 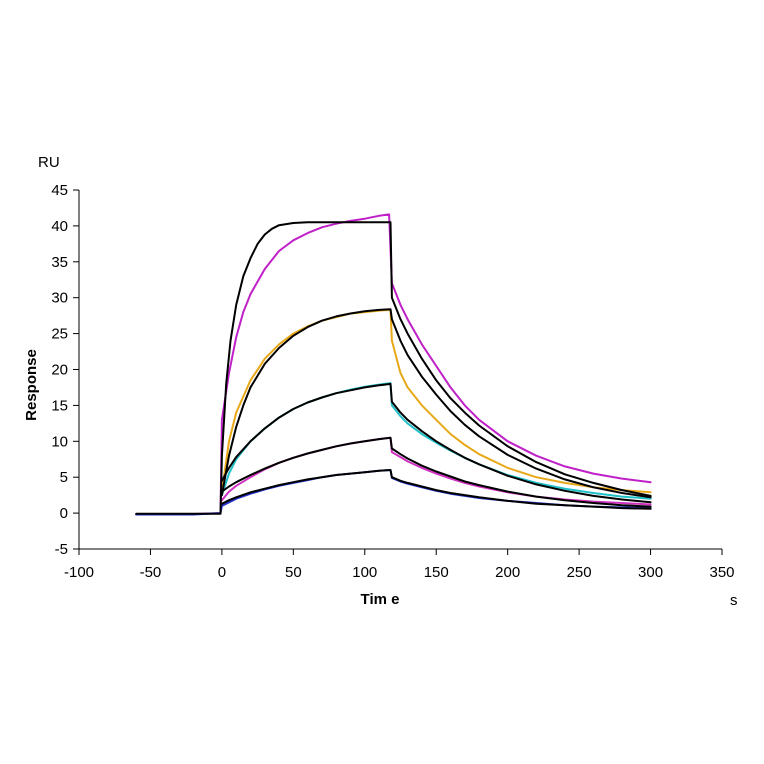 I want to click on x-axis-title: Tim e, so click(x=380, y=599).